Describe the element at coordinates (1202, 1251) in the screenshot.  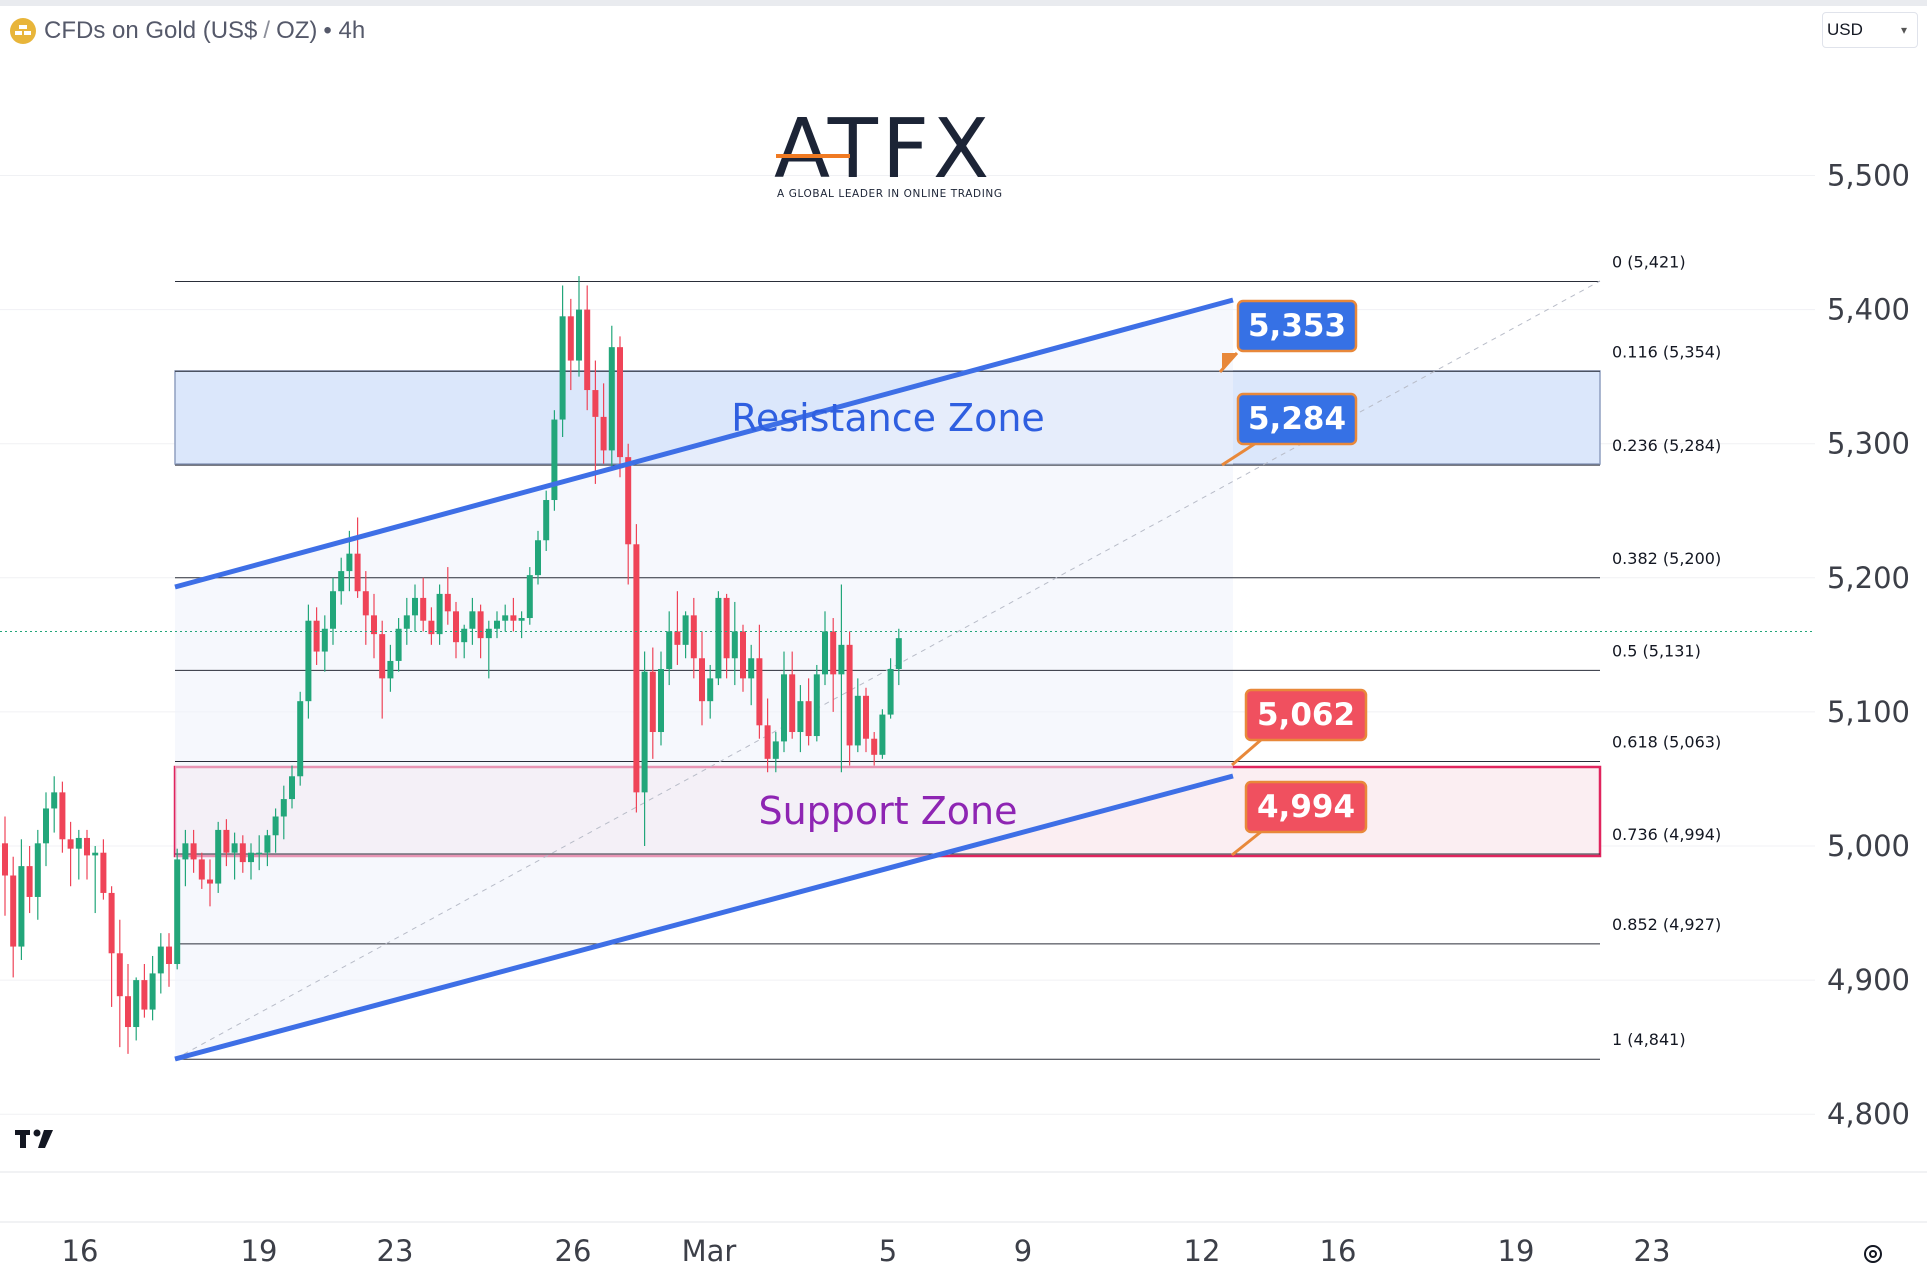
I see `time-tick-label: 12` at that location.